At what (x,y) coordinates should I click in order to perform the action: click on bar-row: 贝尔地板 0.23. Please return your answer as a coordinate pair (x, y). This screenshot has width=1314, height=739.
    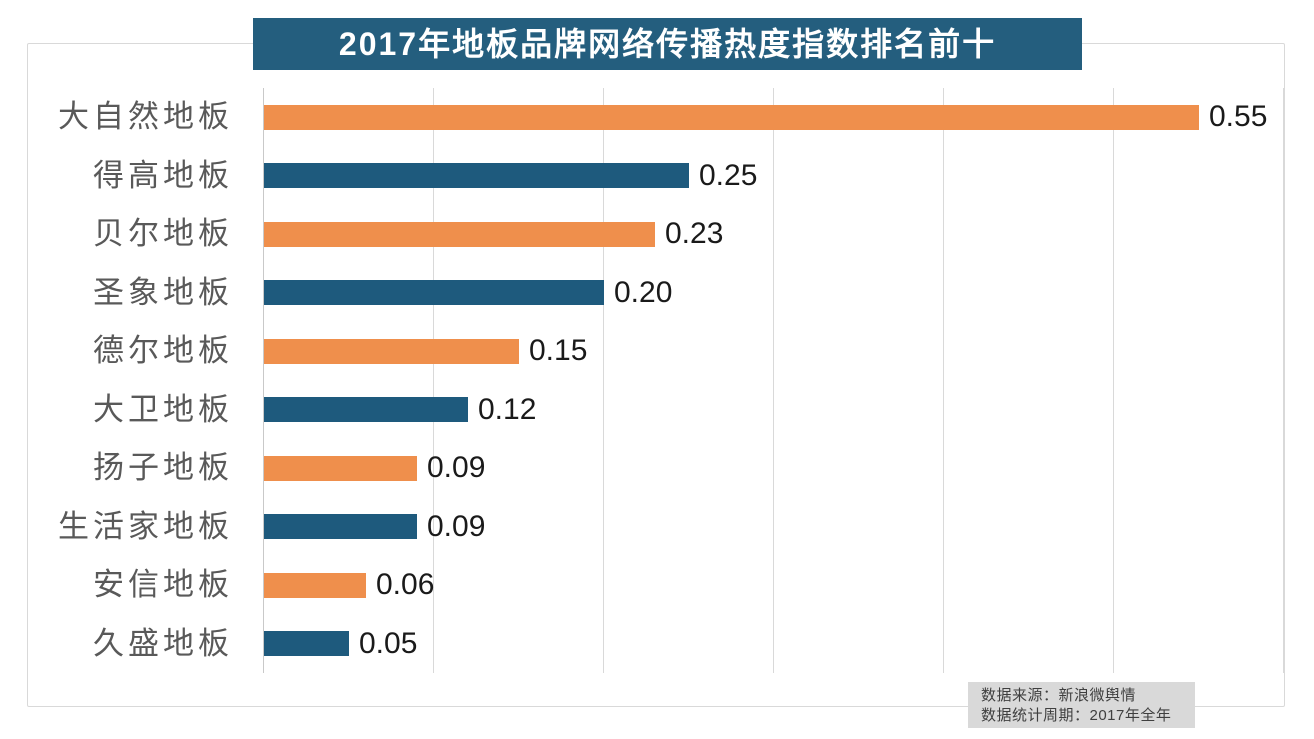
    Looking at the image, I should click on (688, 234).